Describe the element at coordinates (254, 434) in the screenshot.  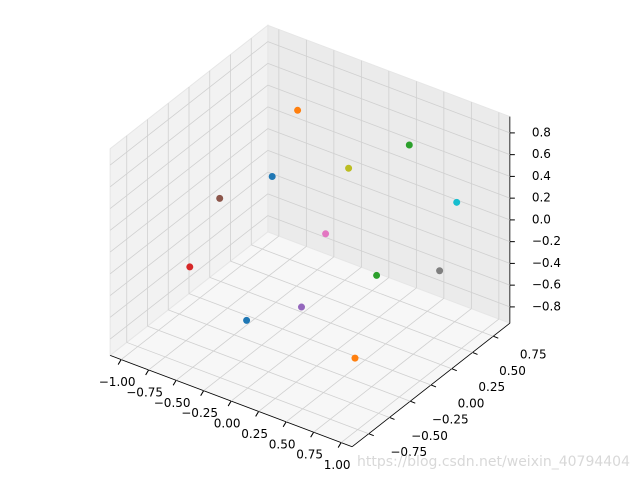
I see `x-tick-label: 0.25` at that location.